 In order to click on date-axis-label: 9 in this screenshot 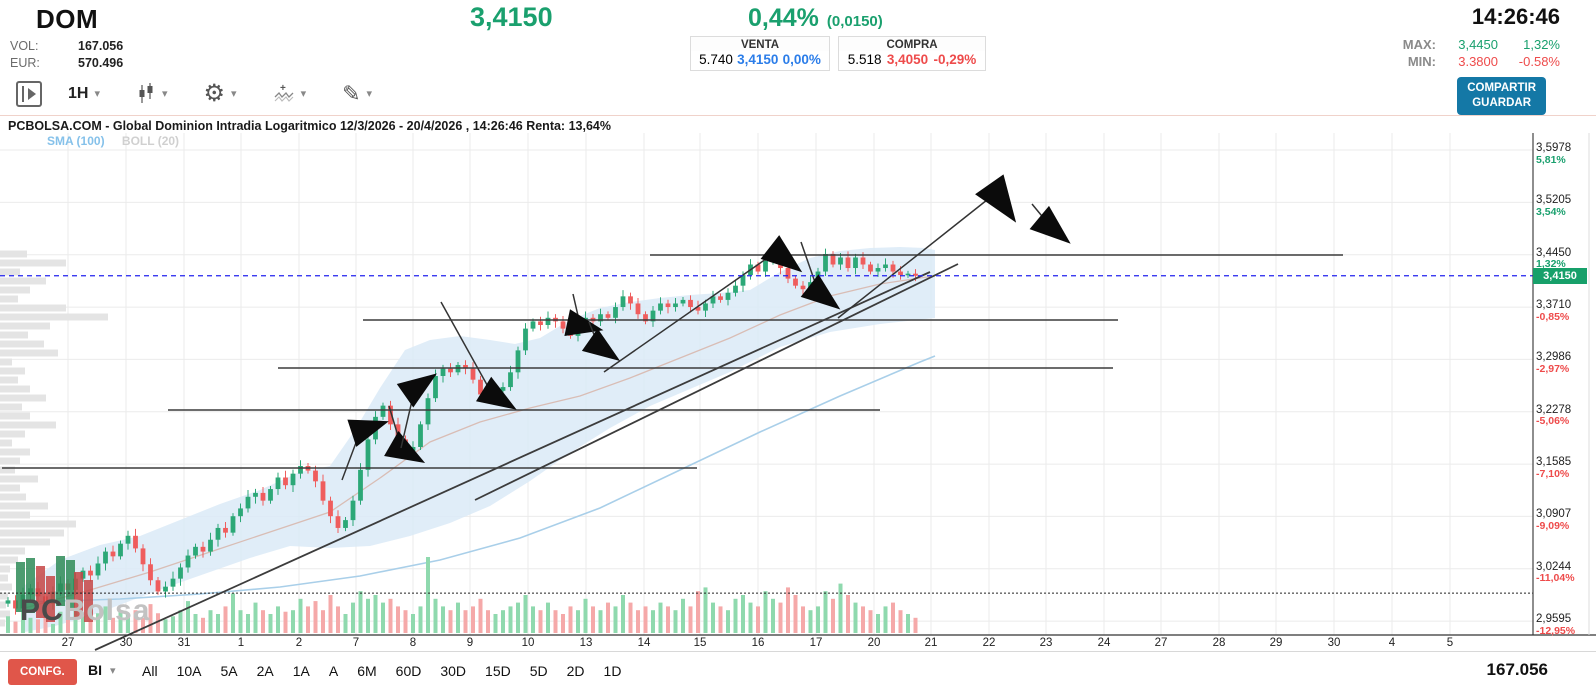, I will do `click(470, 643)`.